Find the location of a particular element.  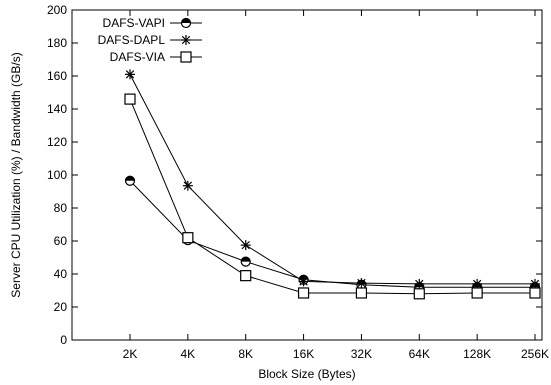

y-tick-label: 40 is located at coordinates (61, 274).